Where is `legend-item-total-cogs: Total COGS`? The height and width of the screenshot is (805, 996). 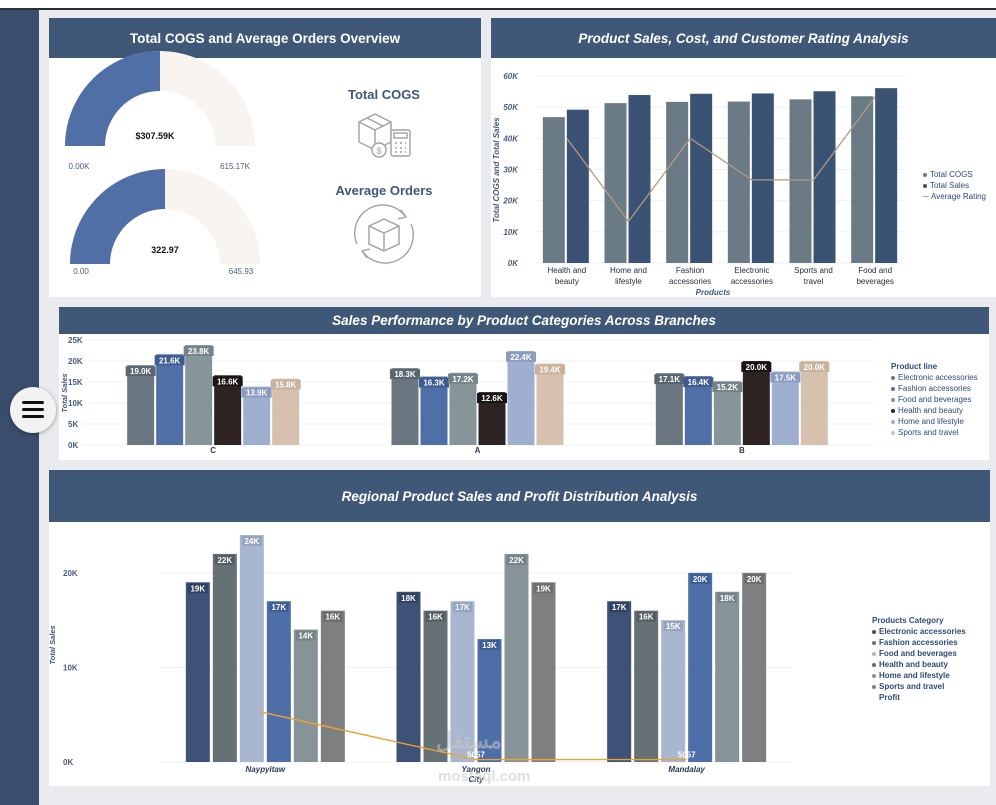
legend-item-total-cogs: Total COGS is located at coordinates (954, 174).